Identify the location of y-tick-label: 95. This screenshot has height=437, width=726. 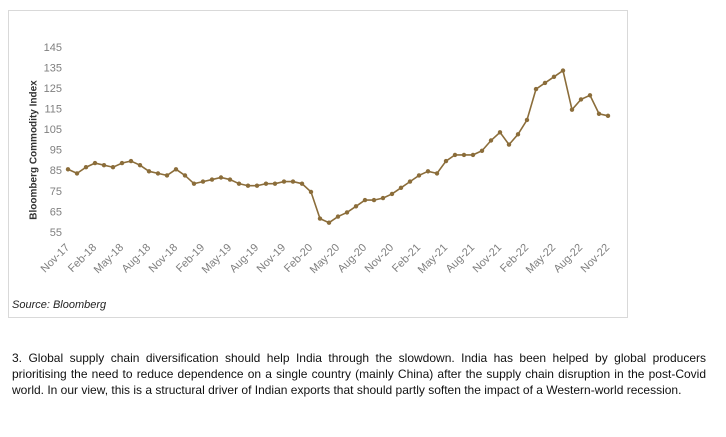
(56, 151).